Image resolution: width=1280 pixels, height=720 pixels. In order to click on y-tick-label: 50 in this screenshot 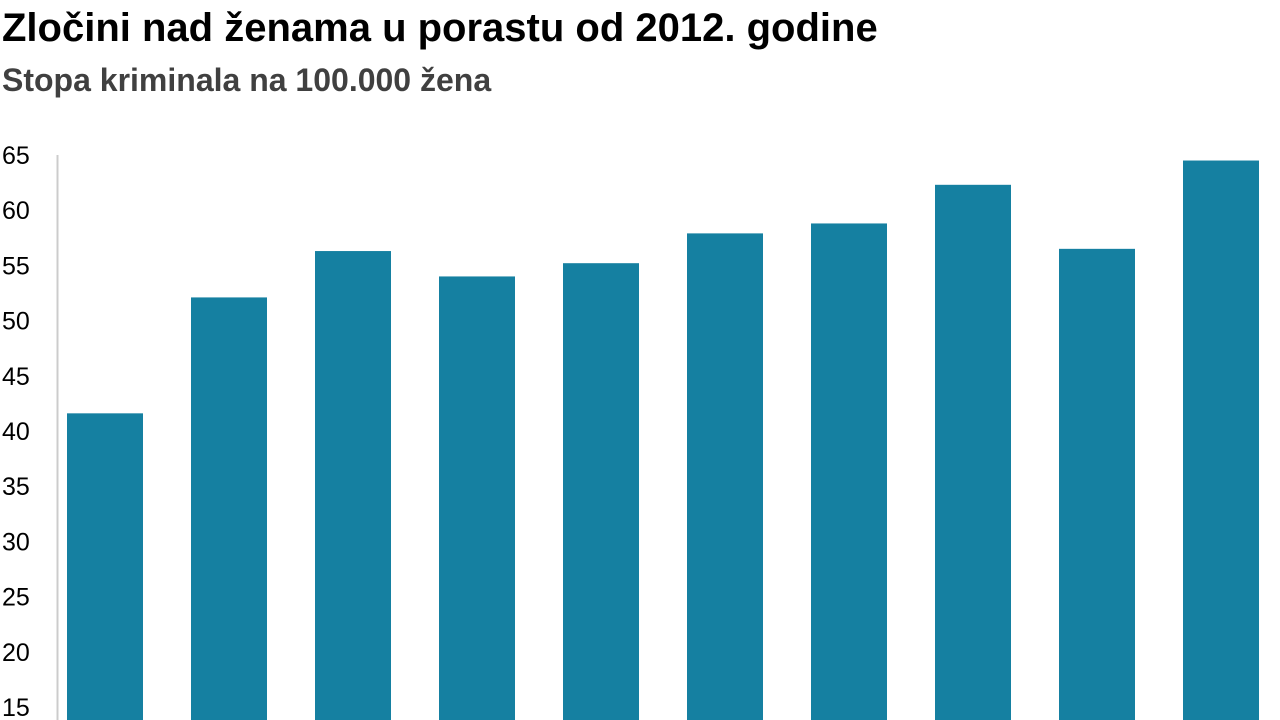, I will do `click(16, 322)`.